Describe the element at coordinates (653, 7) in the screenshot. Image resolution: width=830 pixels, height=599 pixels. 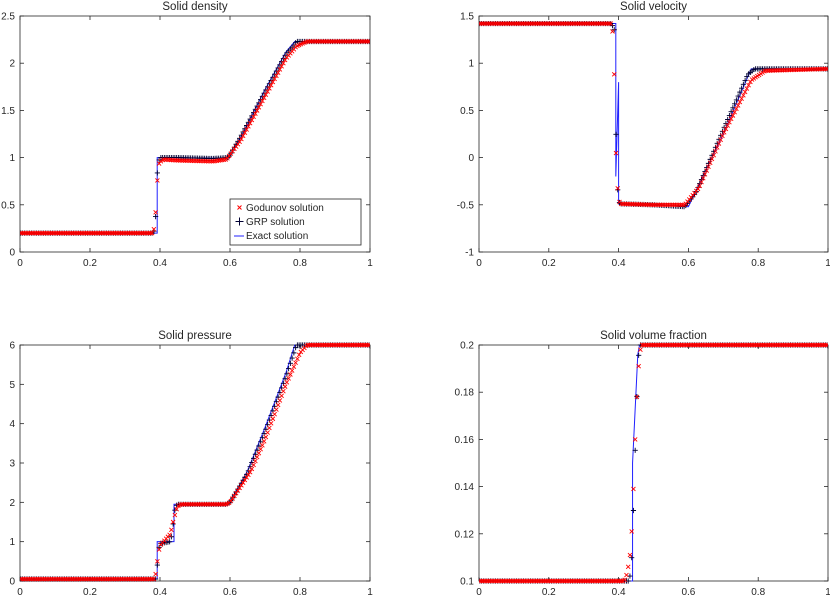
I see `chart-title: Solid velocity` at that location.